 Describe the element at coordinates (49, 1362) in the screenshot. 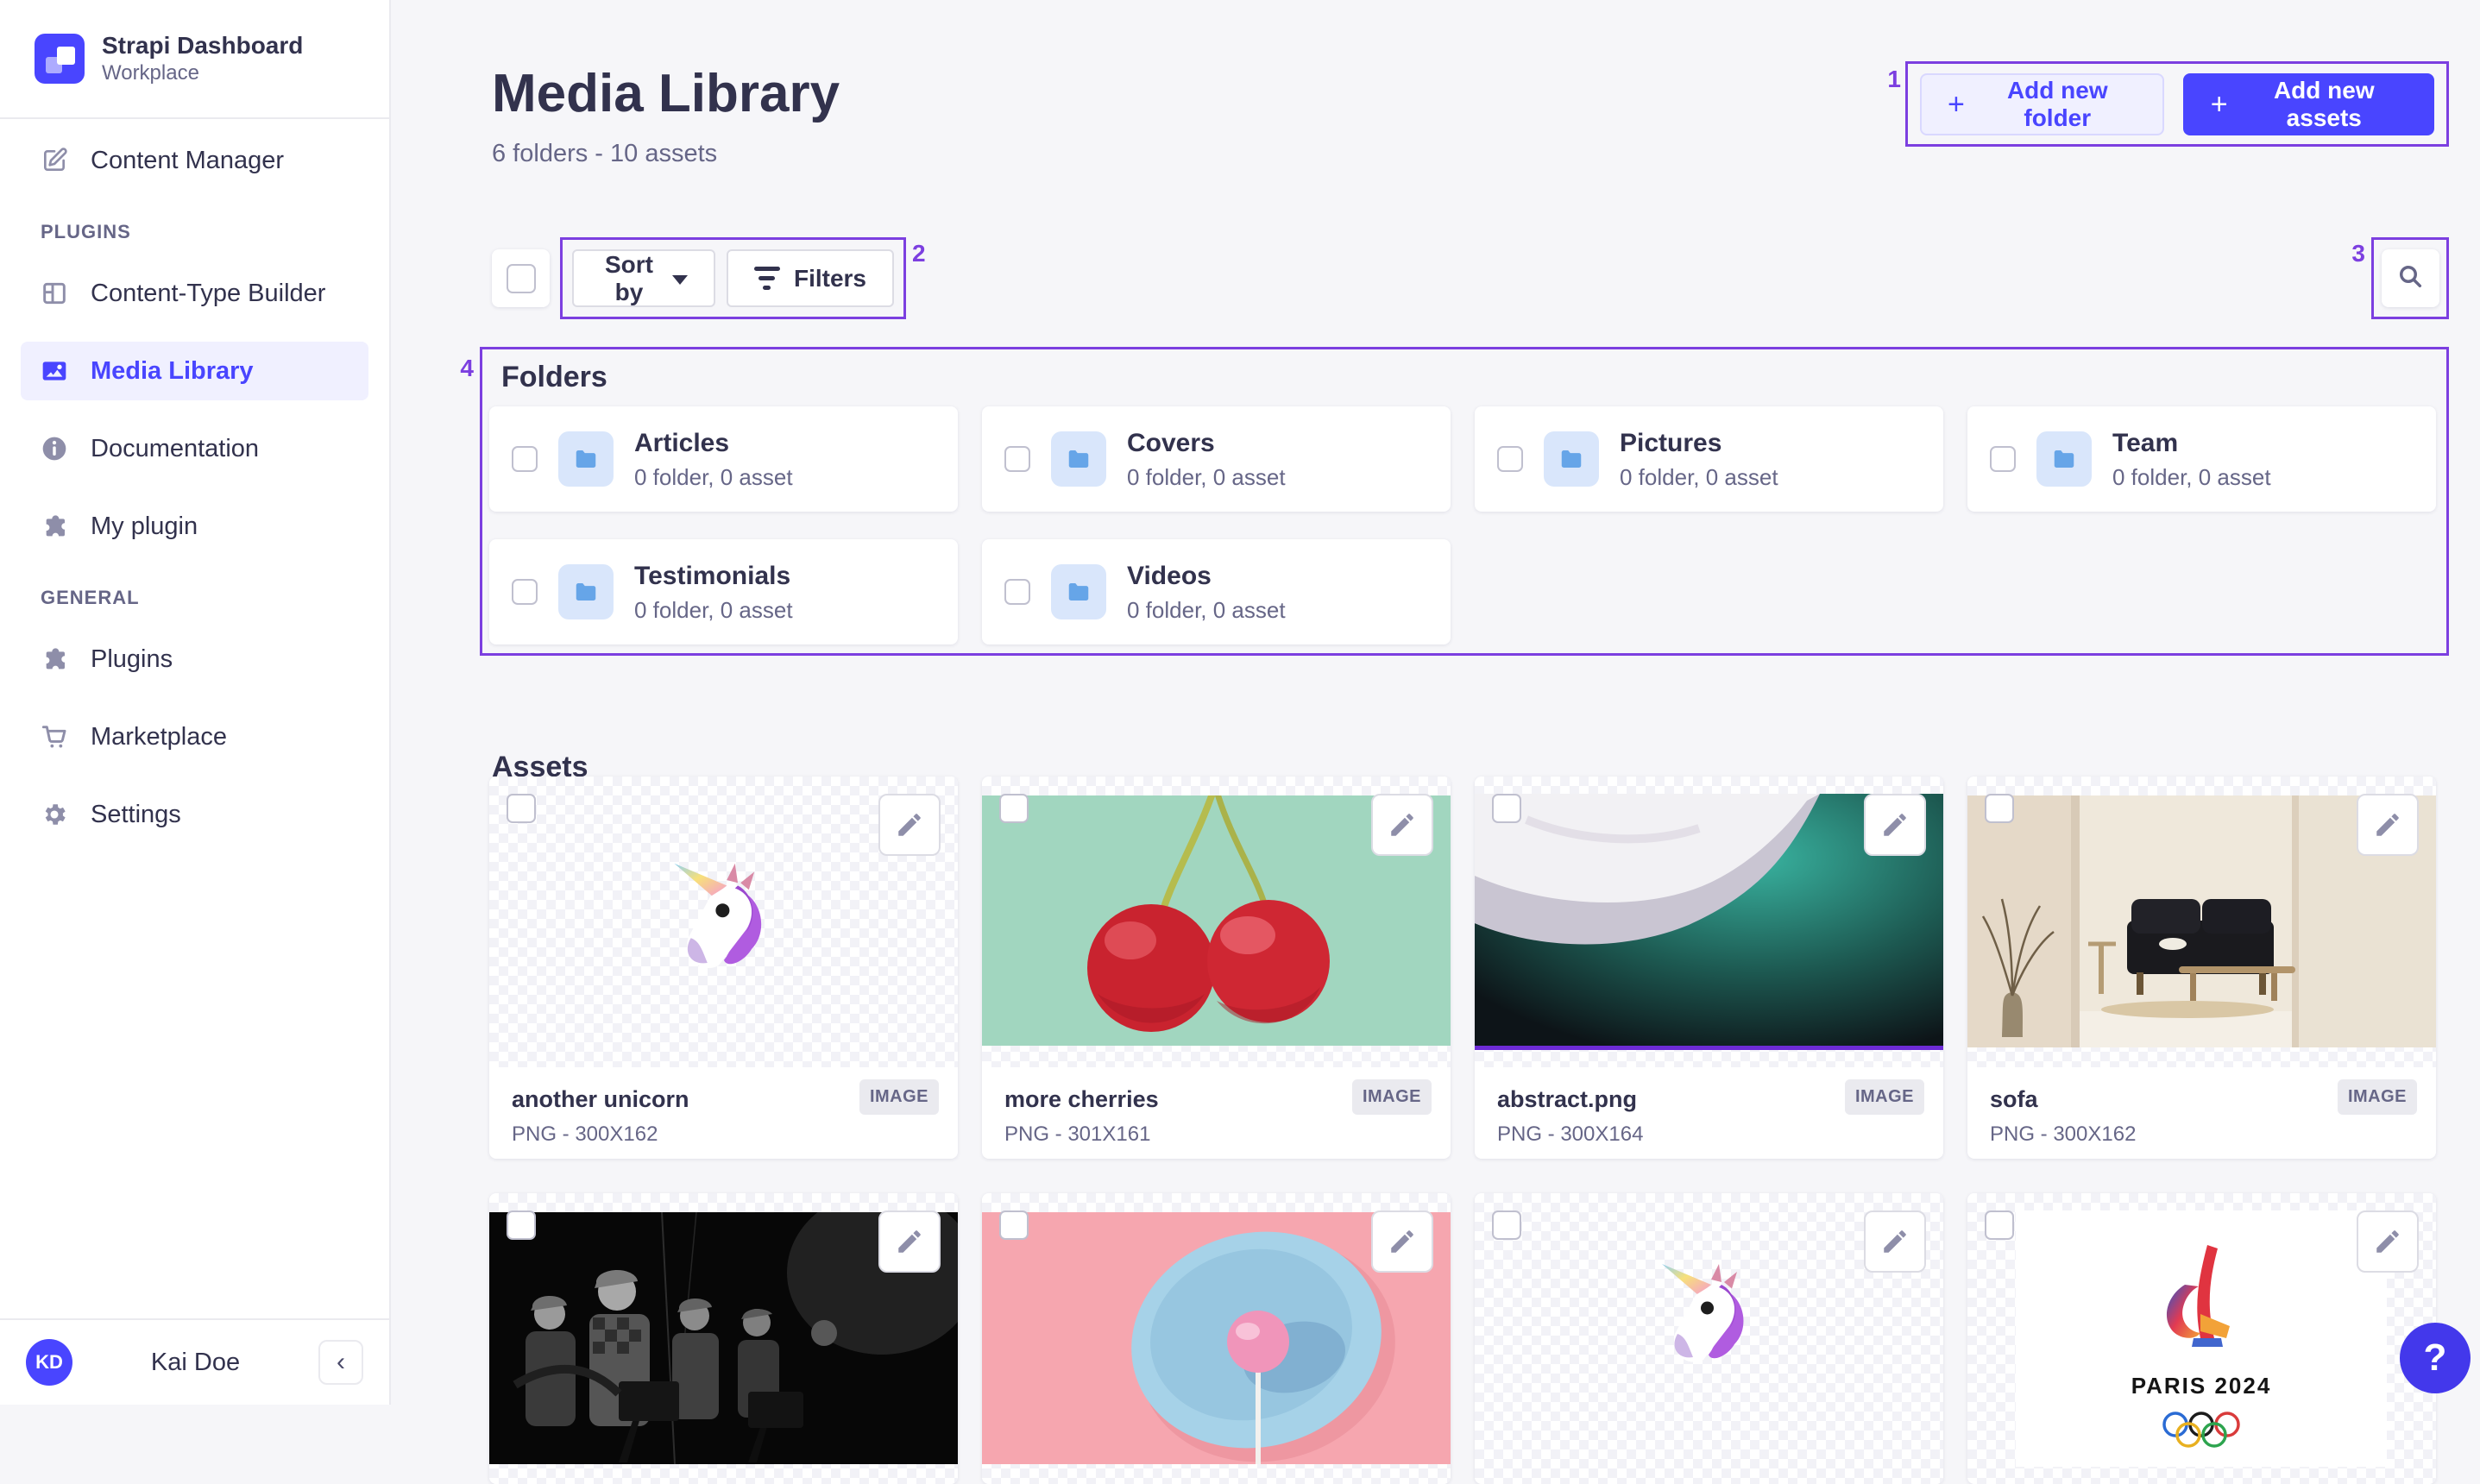

I see `avatar: KD` at that location.